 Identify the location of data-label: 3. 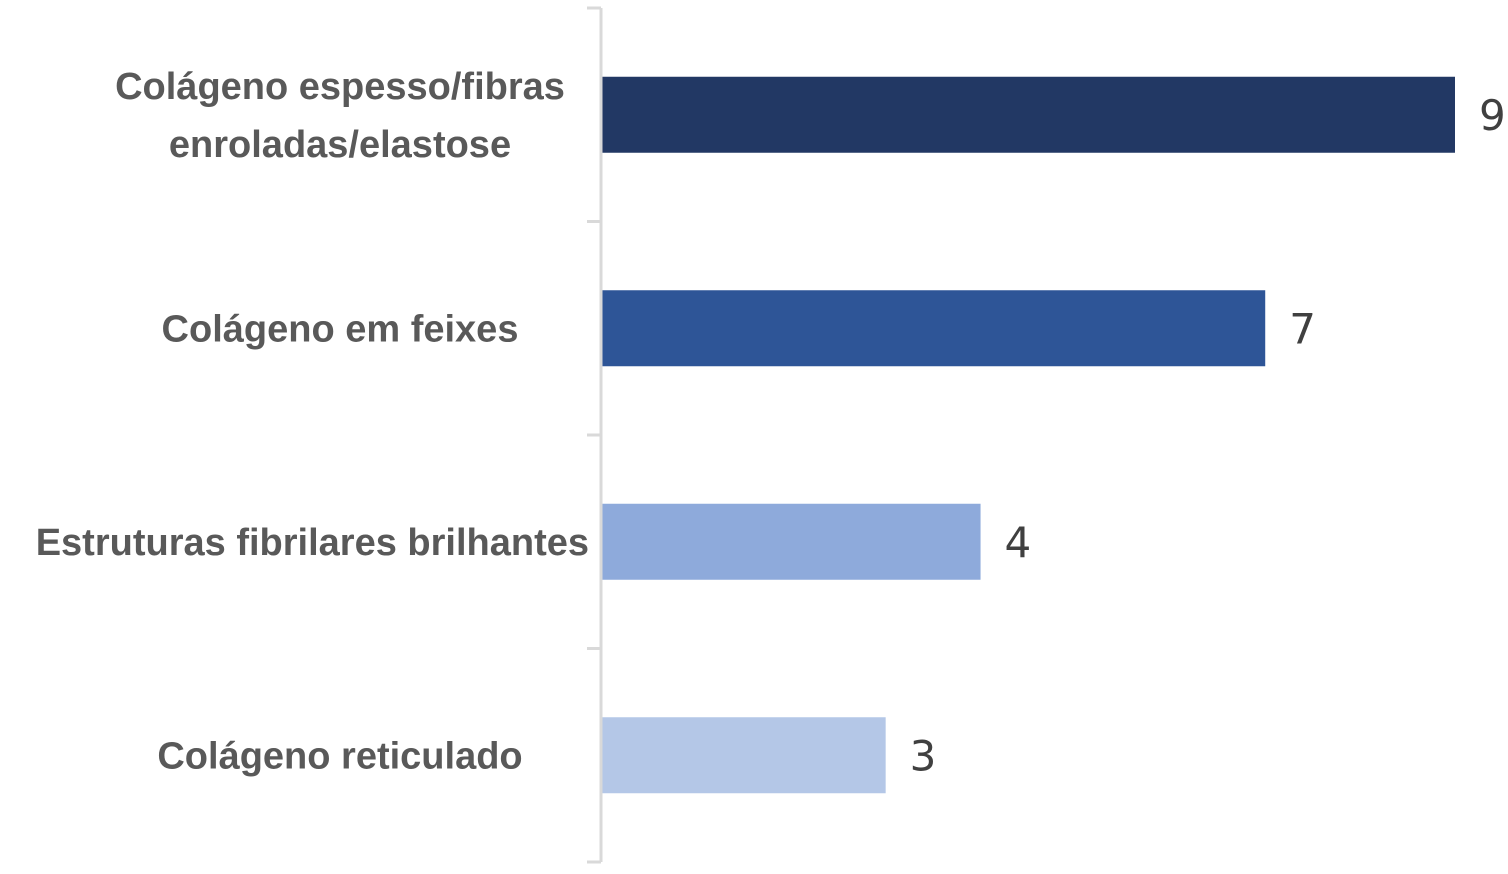
(923, 755).